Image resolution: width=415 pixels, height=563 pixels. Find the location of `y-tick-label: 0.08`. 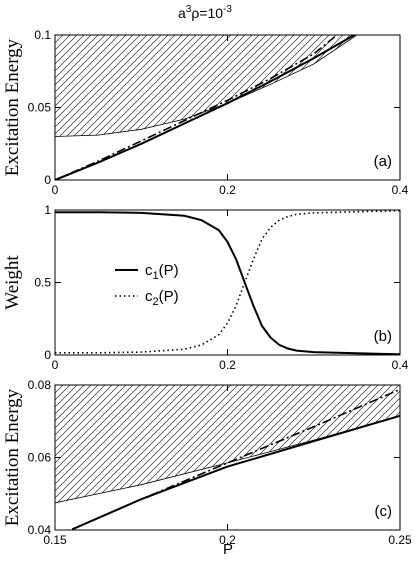

y-tick-label: 0.08 is located at coordinates (40, 385).